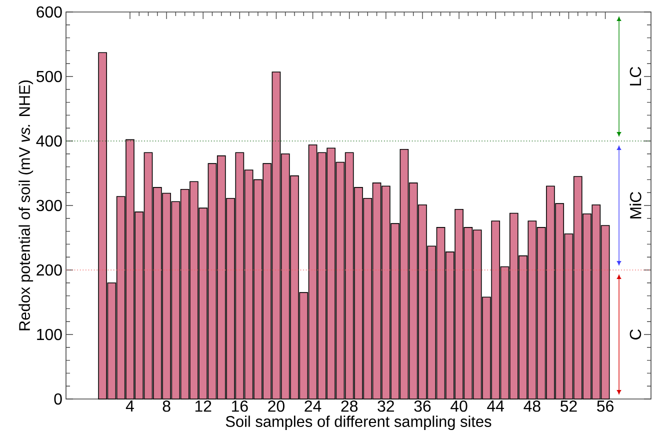 The image size is (659, 448). I want to click on x-tick-label: 40, so click(459, 406).